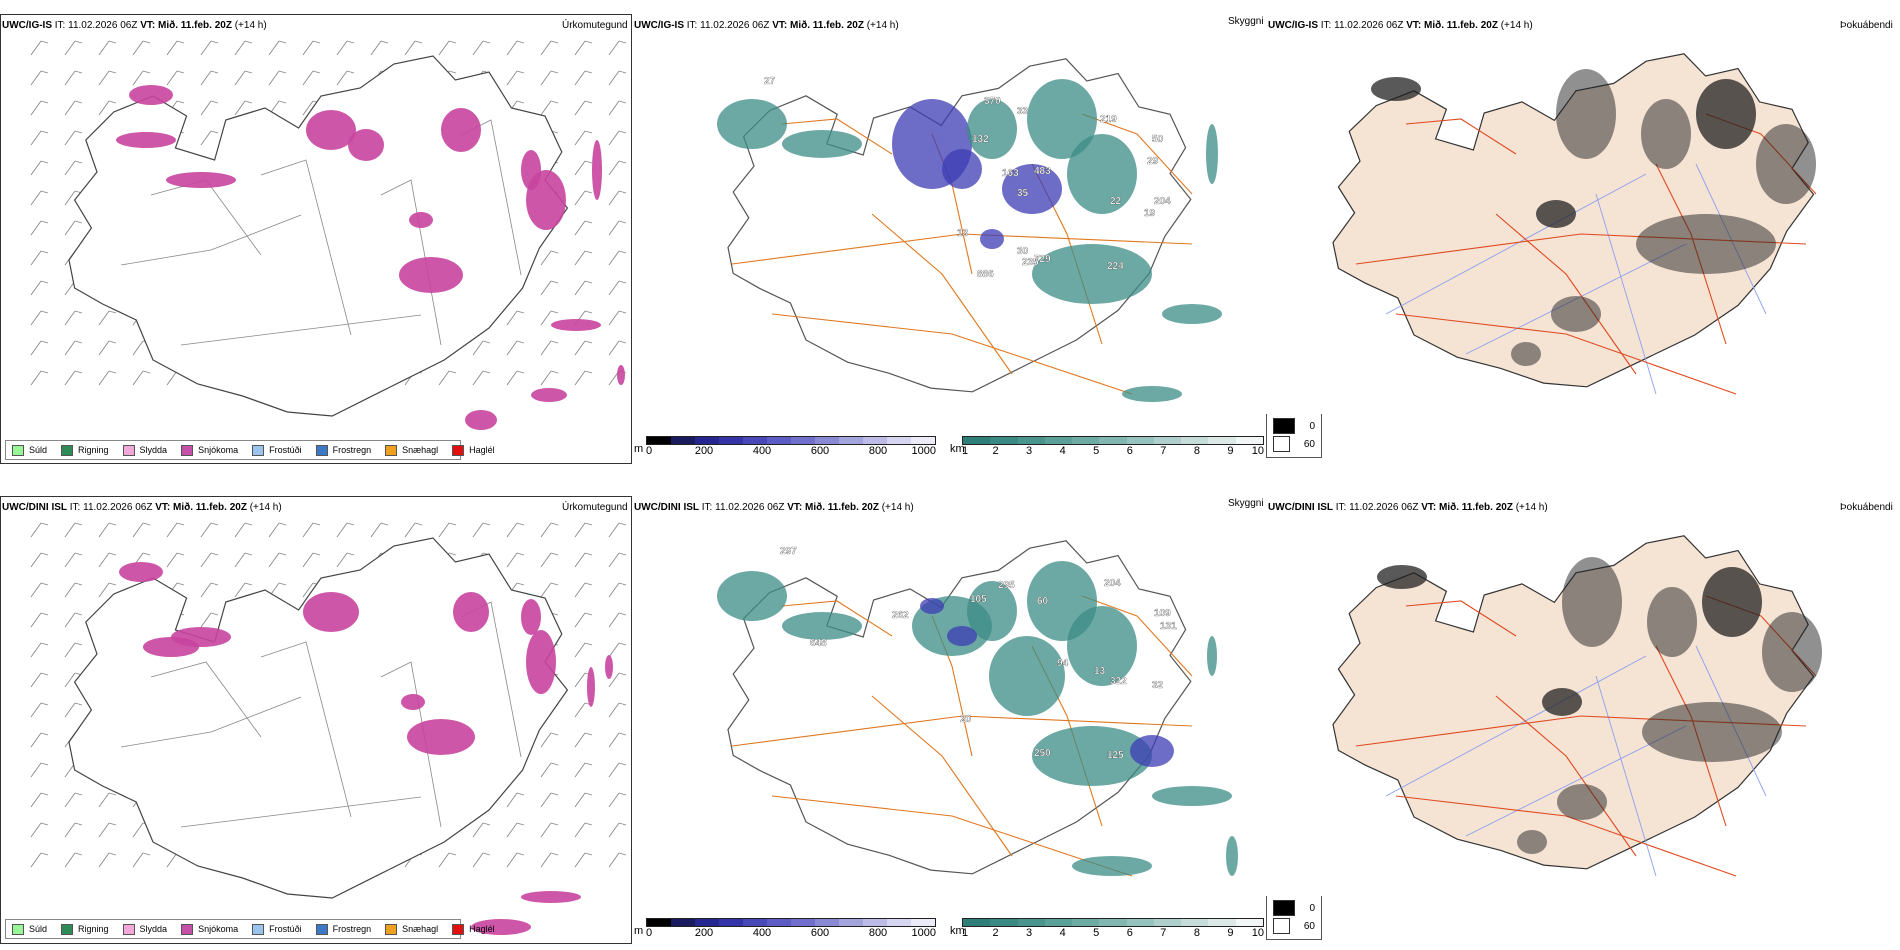 The image size is (1900, 950). I want to click on legend-label: Snæhagl, so click(420, 450).